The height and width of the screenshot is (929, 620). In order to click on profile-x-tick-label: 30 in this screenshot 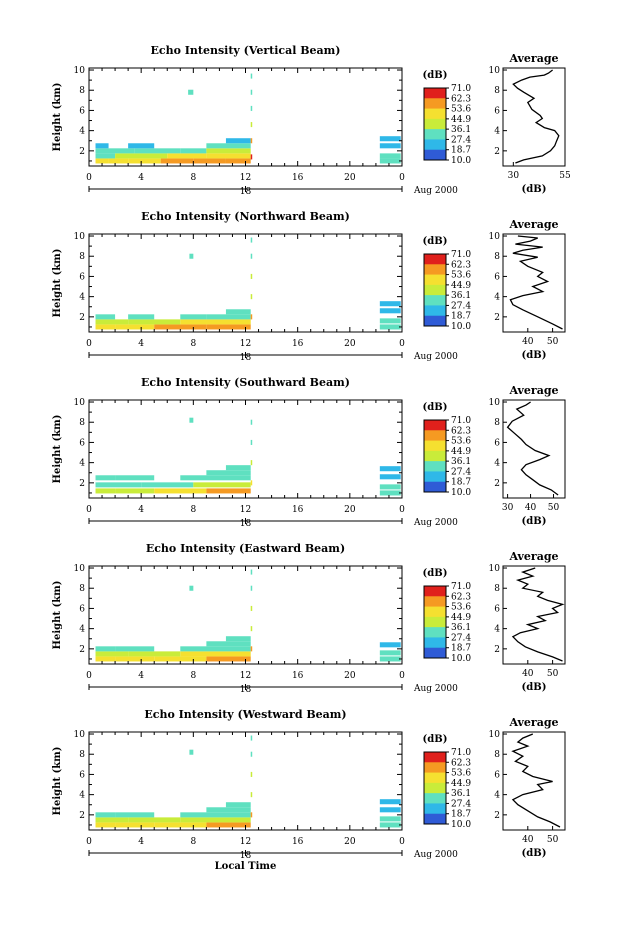, I will do `click(514, 176)`.